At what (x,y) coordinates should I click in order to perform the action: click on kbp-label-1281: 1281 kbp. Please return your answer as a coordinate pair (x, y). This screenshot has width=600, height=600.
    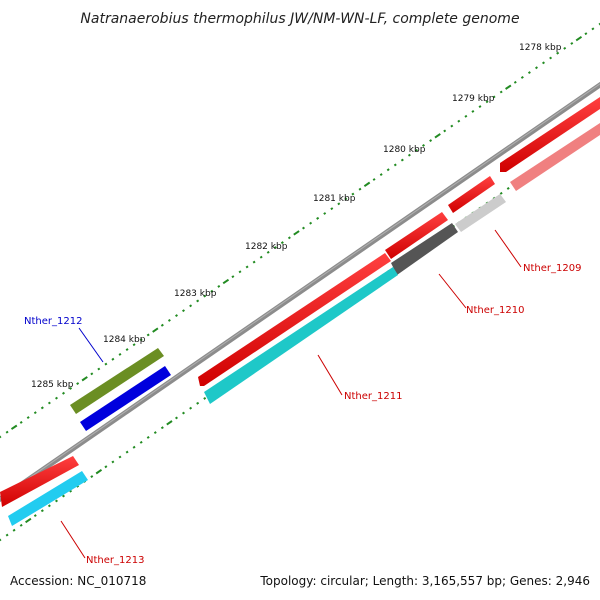
    Looking at the image, I should click on (334, 199).